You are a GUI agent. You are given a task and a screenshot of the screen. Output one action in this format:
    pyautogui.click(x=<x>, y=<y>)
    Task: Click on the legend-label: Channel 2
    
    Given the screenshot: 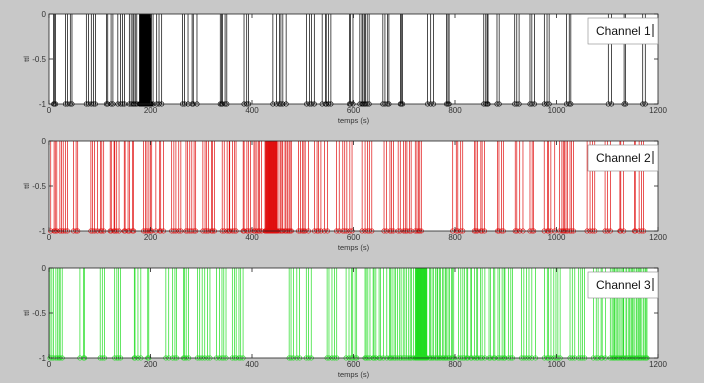 What is the action you would take?
    pyautogui.click(x=623, y=158)
    